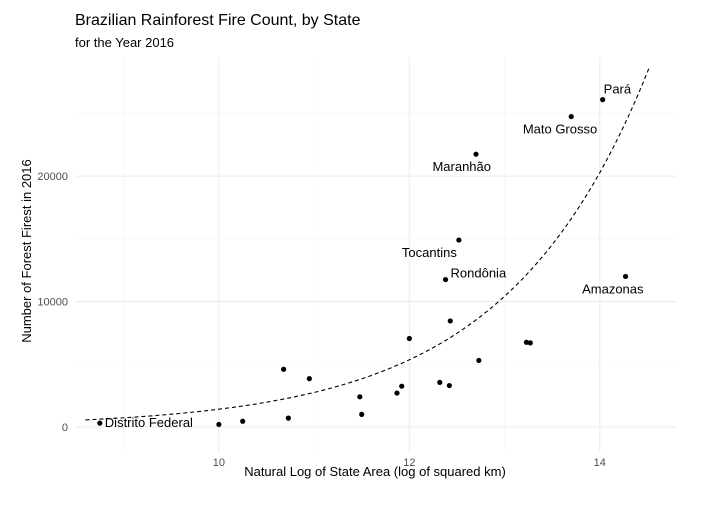  Describe the element at coordinates (52, 177) in the screenshot. I see `y-tick-label: 20000` at that location.